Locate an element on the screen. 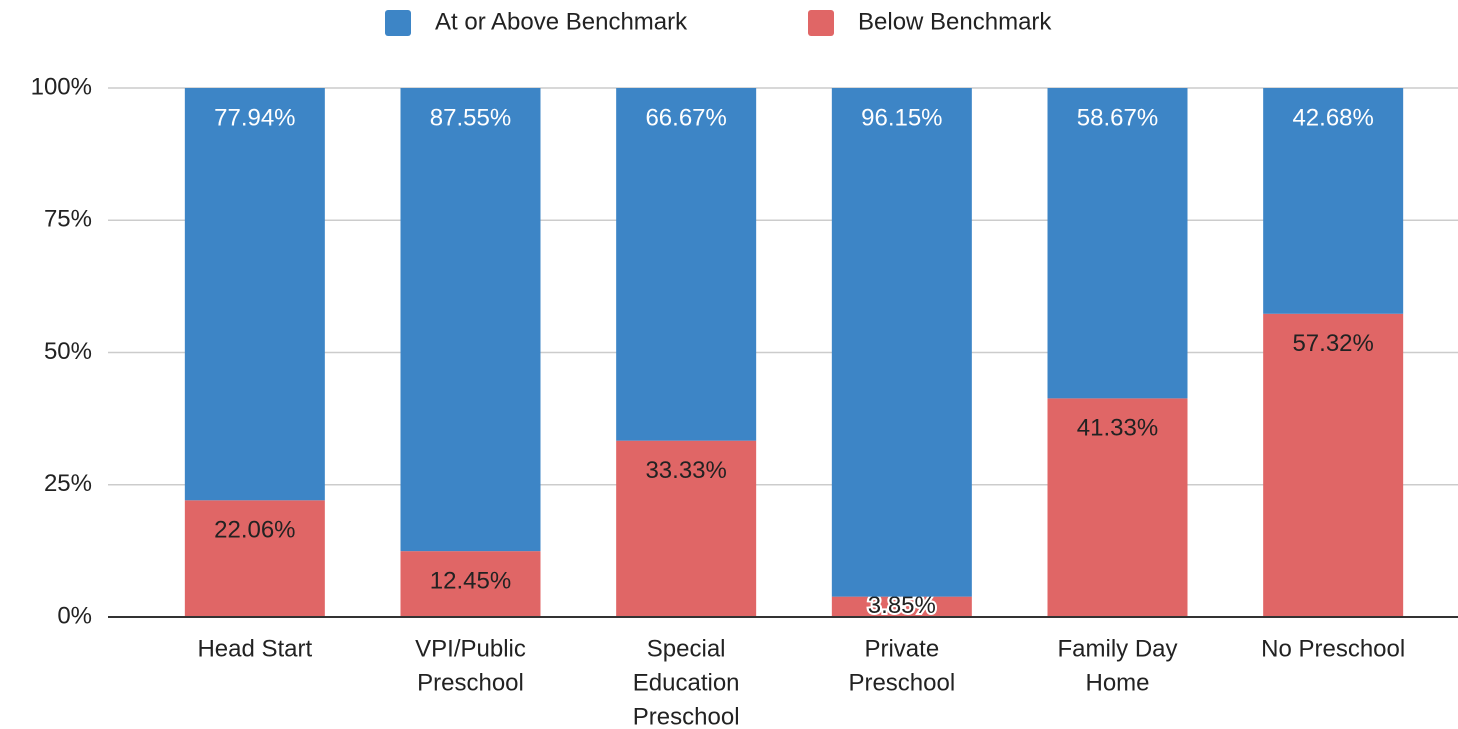  x-tick-label: No Preschool is located at coordinates (1333, 648).